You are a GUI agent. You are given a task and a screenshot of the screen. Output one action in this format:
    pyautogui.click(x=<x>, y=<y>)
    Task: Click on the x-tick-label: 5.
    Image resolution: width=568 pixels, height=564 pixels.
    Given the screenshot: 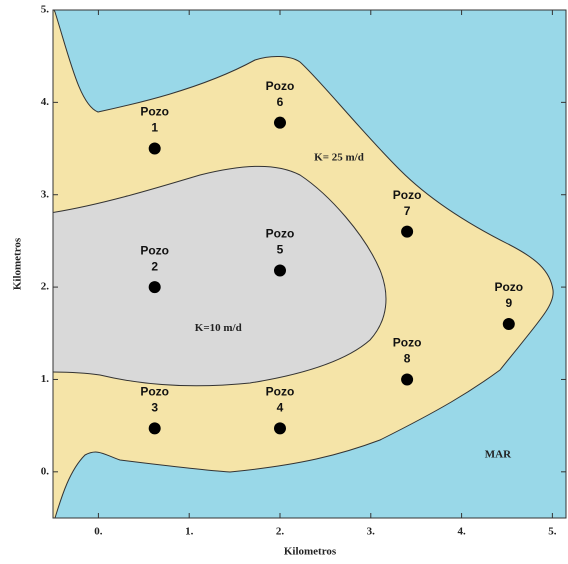 What is the action you would take?
    pyautogui.click(x=552, y=532)
    